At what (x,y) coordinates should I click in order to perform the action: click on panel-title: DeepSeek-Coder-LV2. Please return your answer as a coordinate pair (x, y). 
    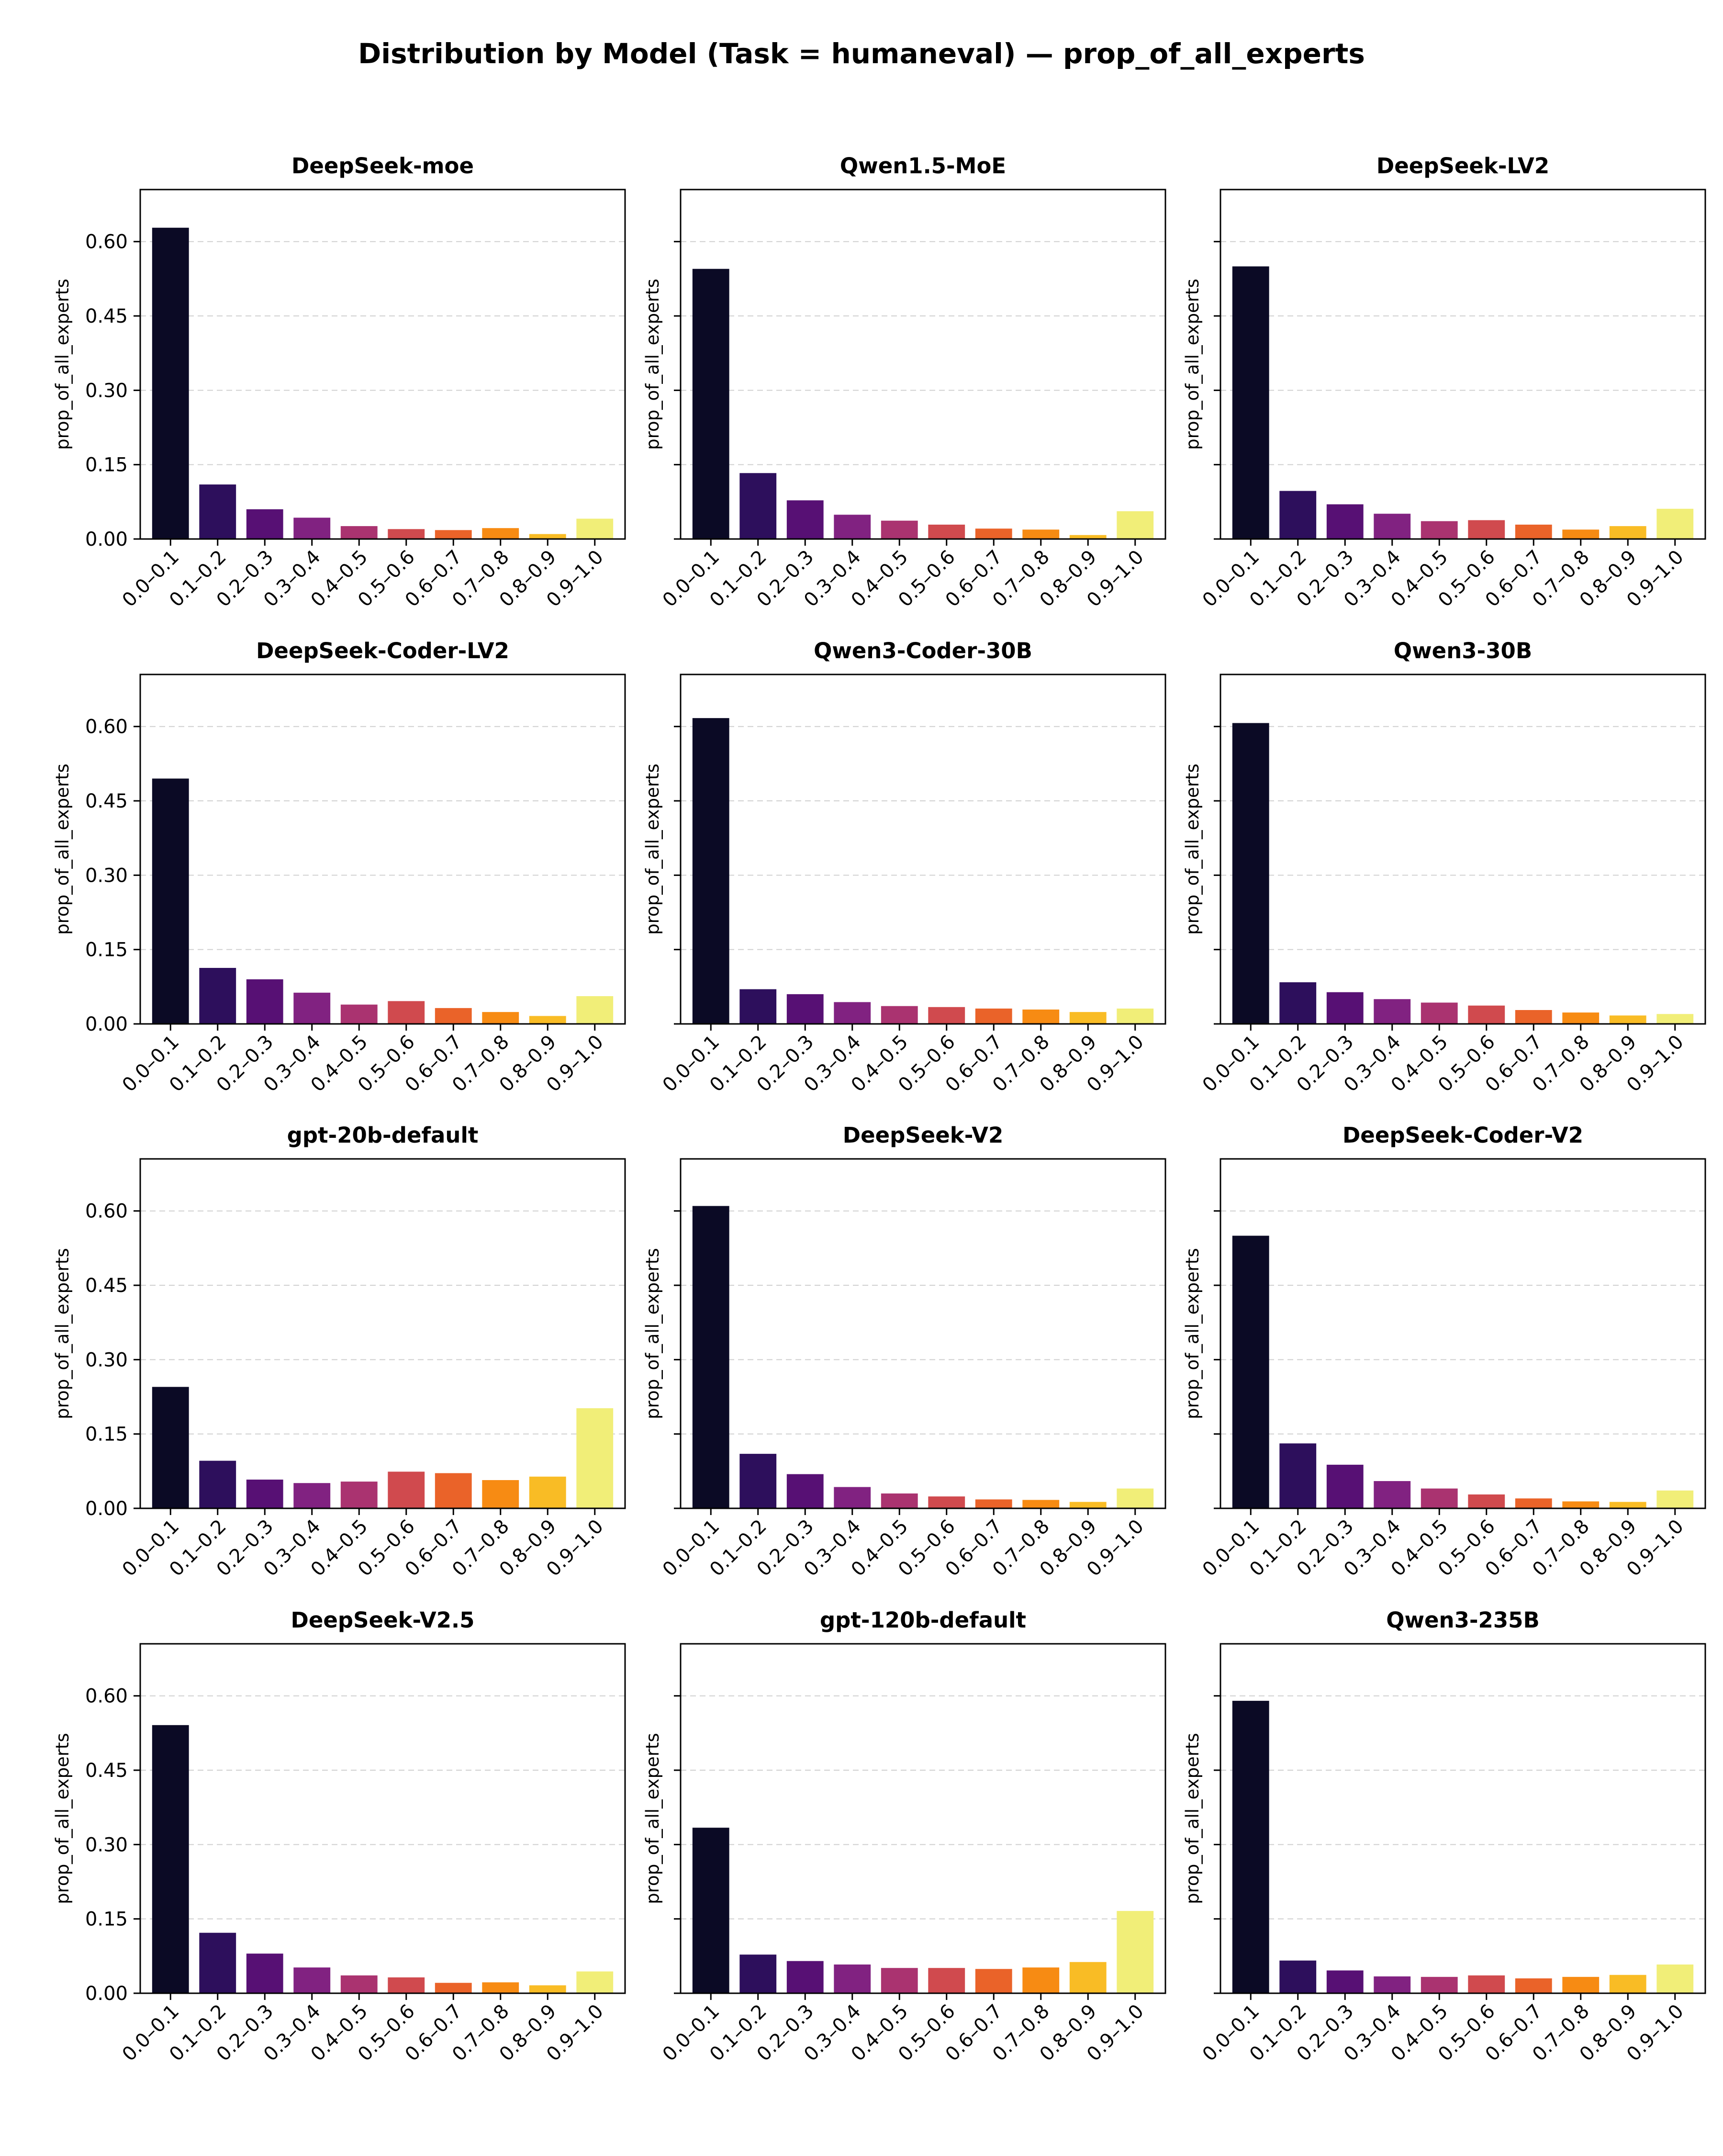
    Looking at the image, I should click on (382, 650).